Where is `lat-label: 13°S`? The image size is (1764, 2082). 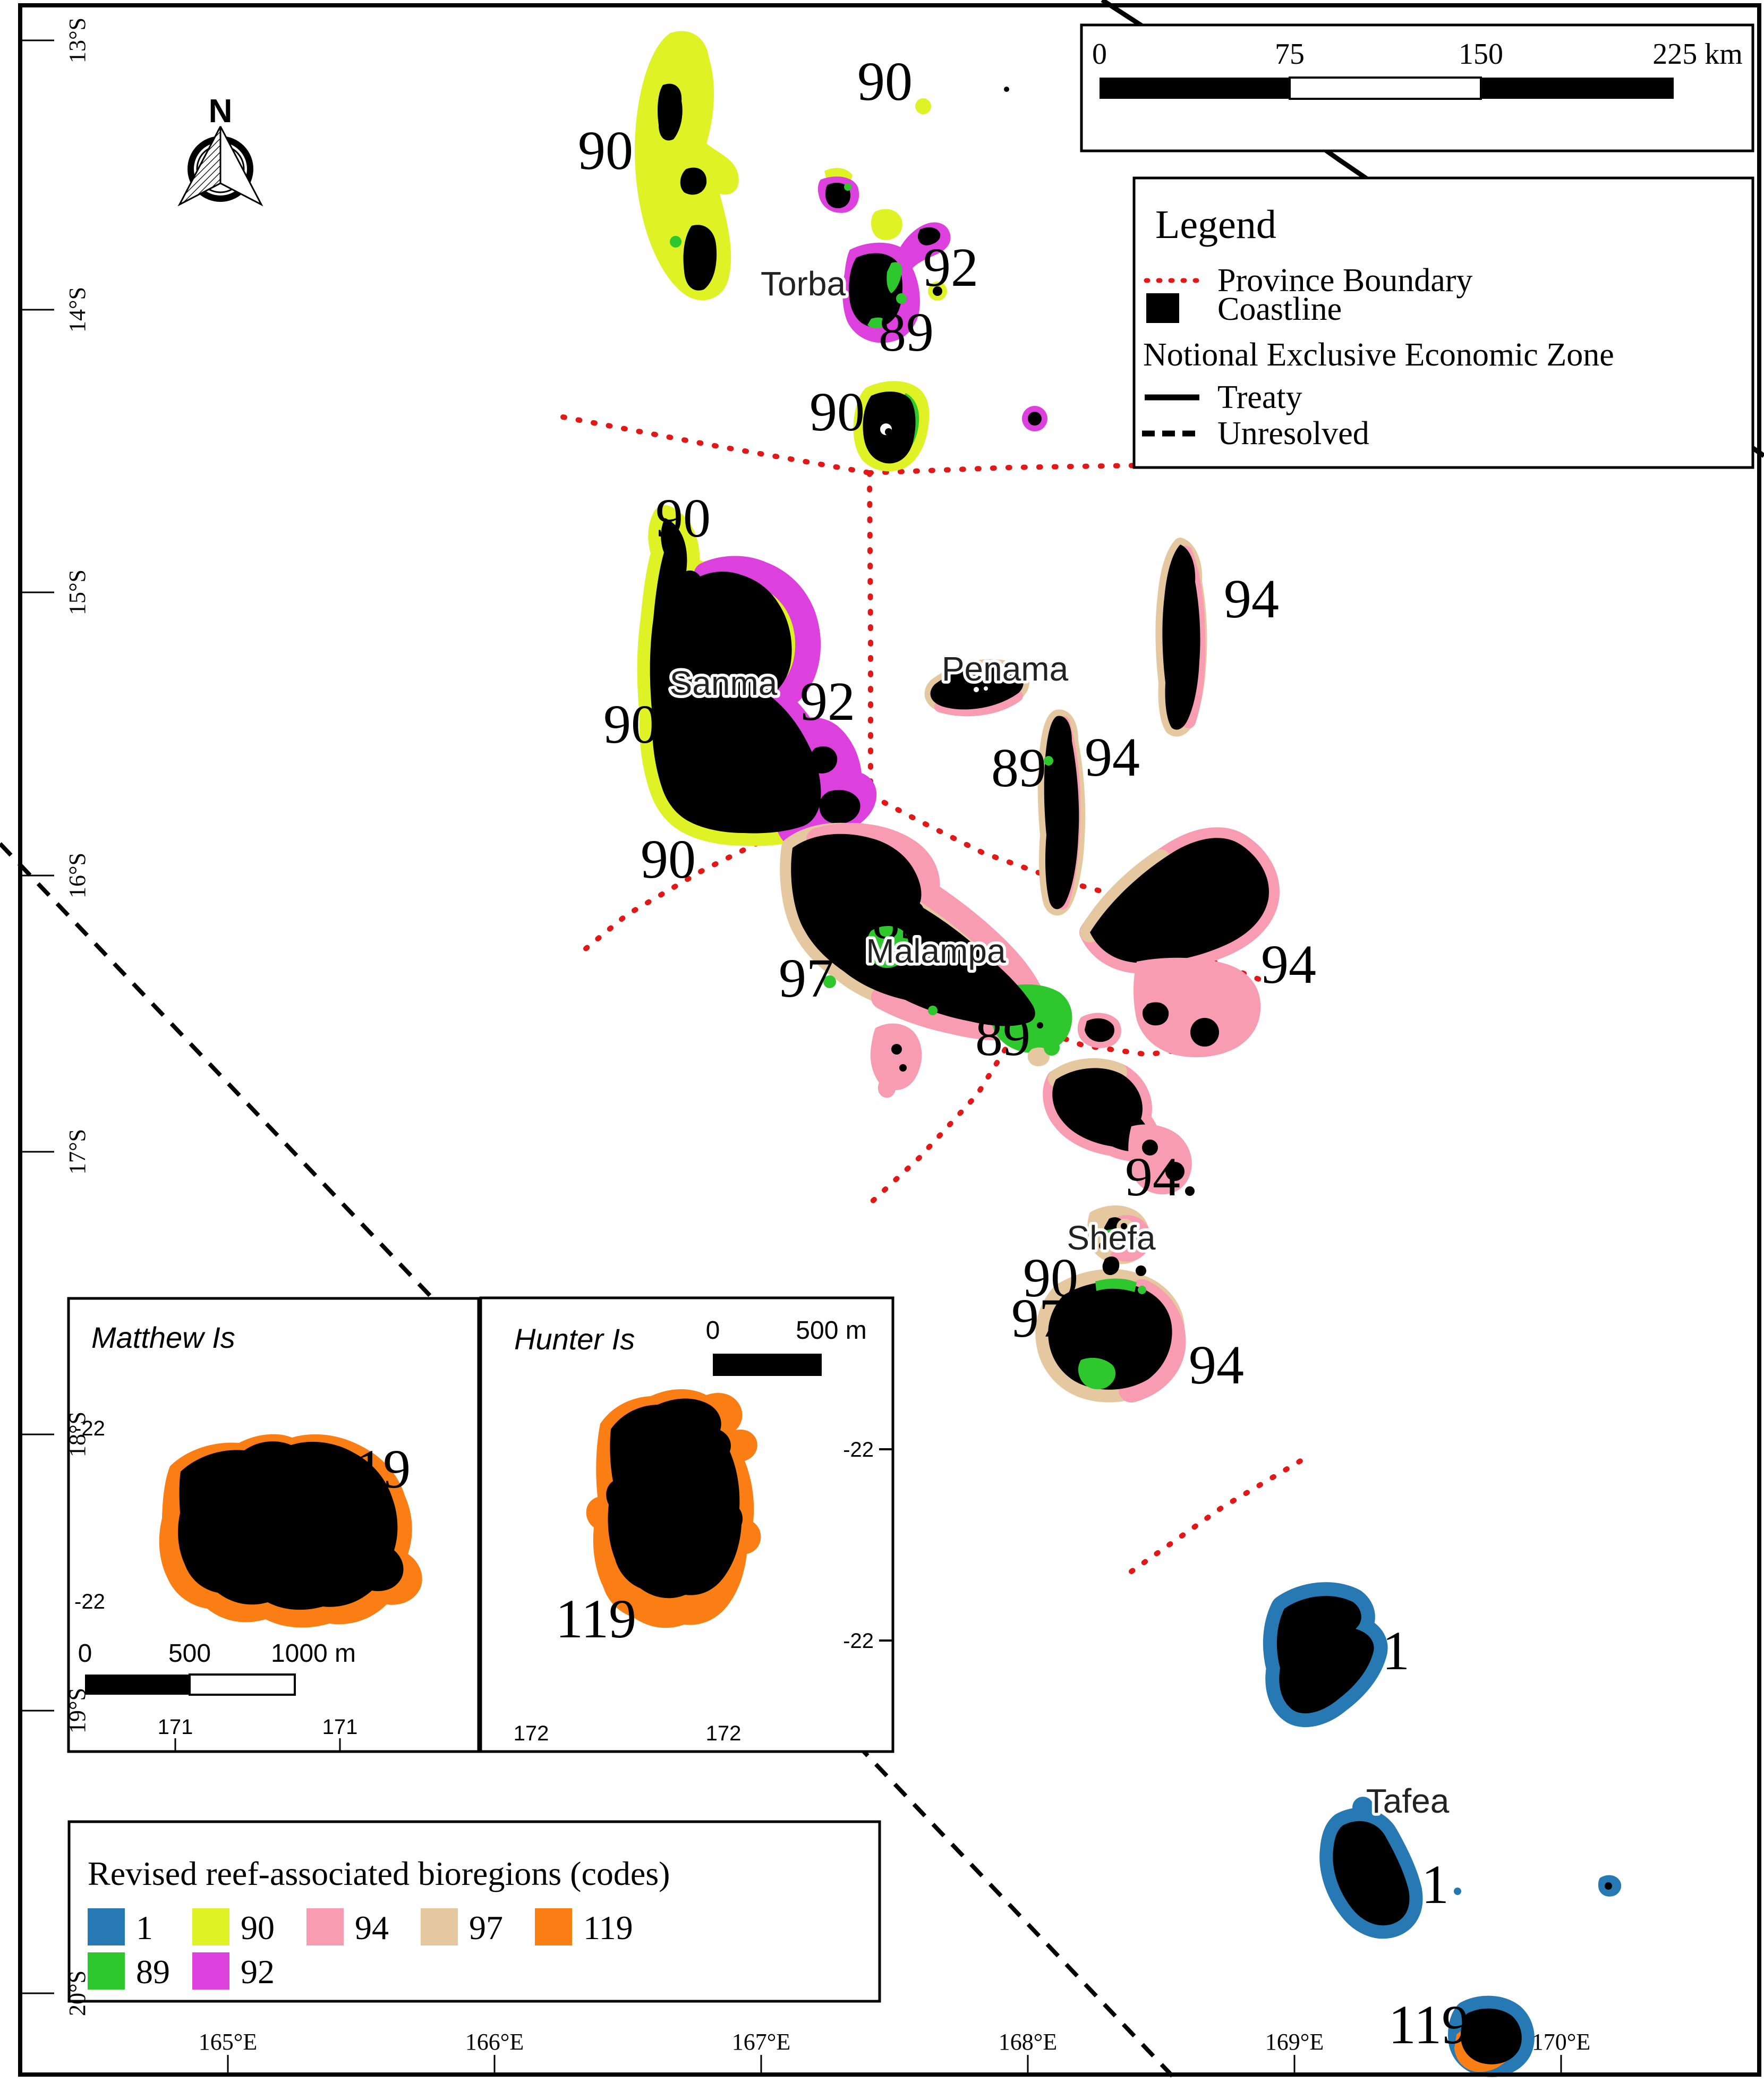 lat-label: 13°S is located at coordinates (77, 40).